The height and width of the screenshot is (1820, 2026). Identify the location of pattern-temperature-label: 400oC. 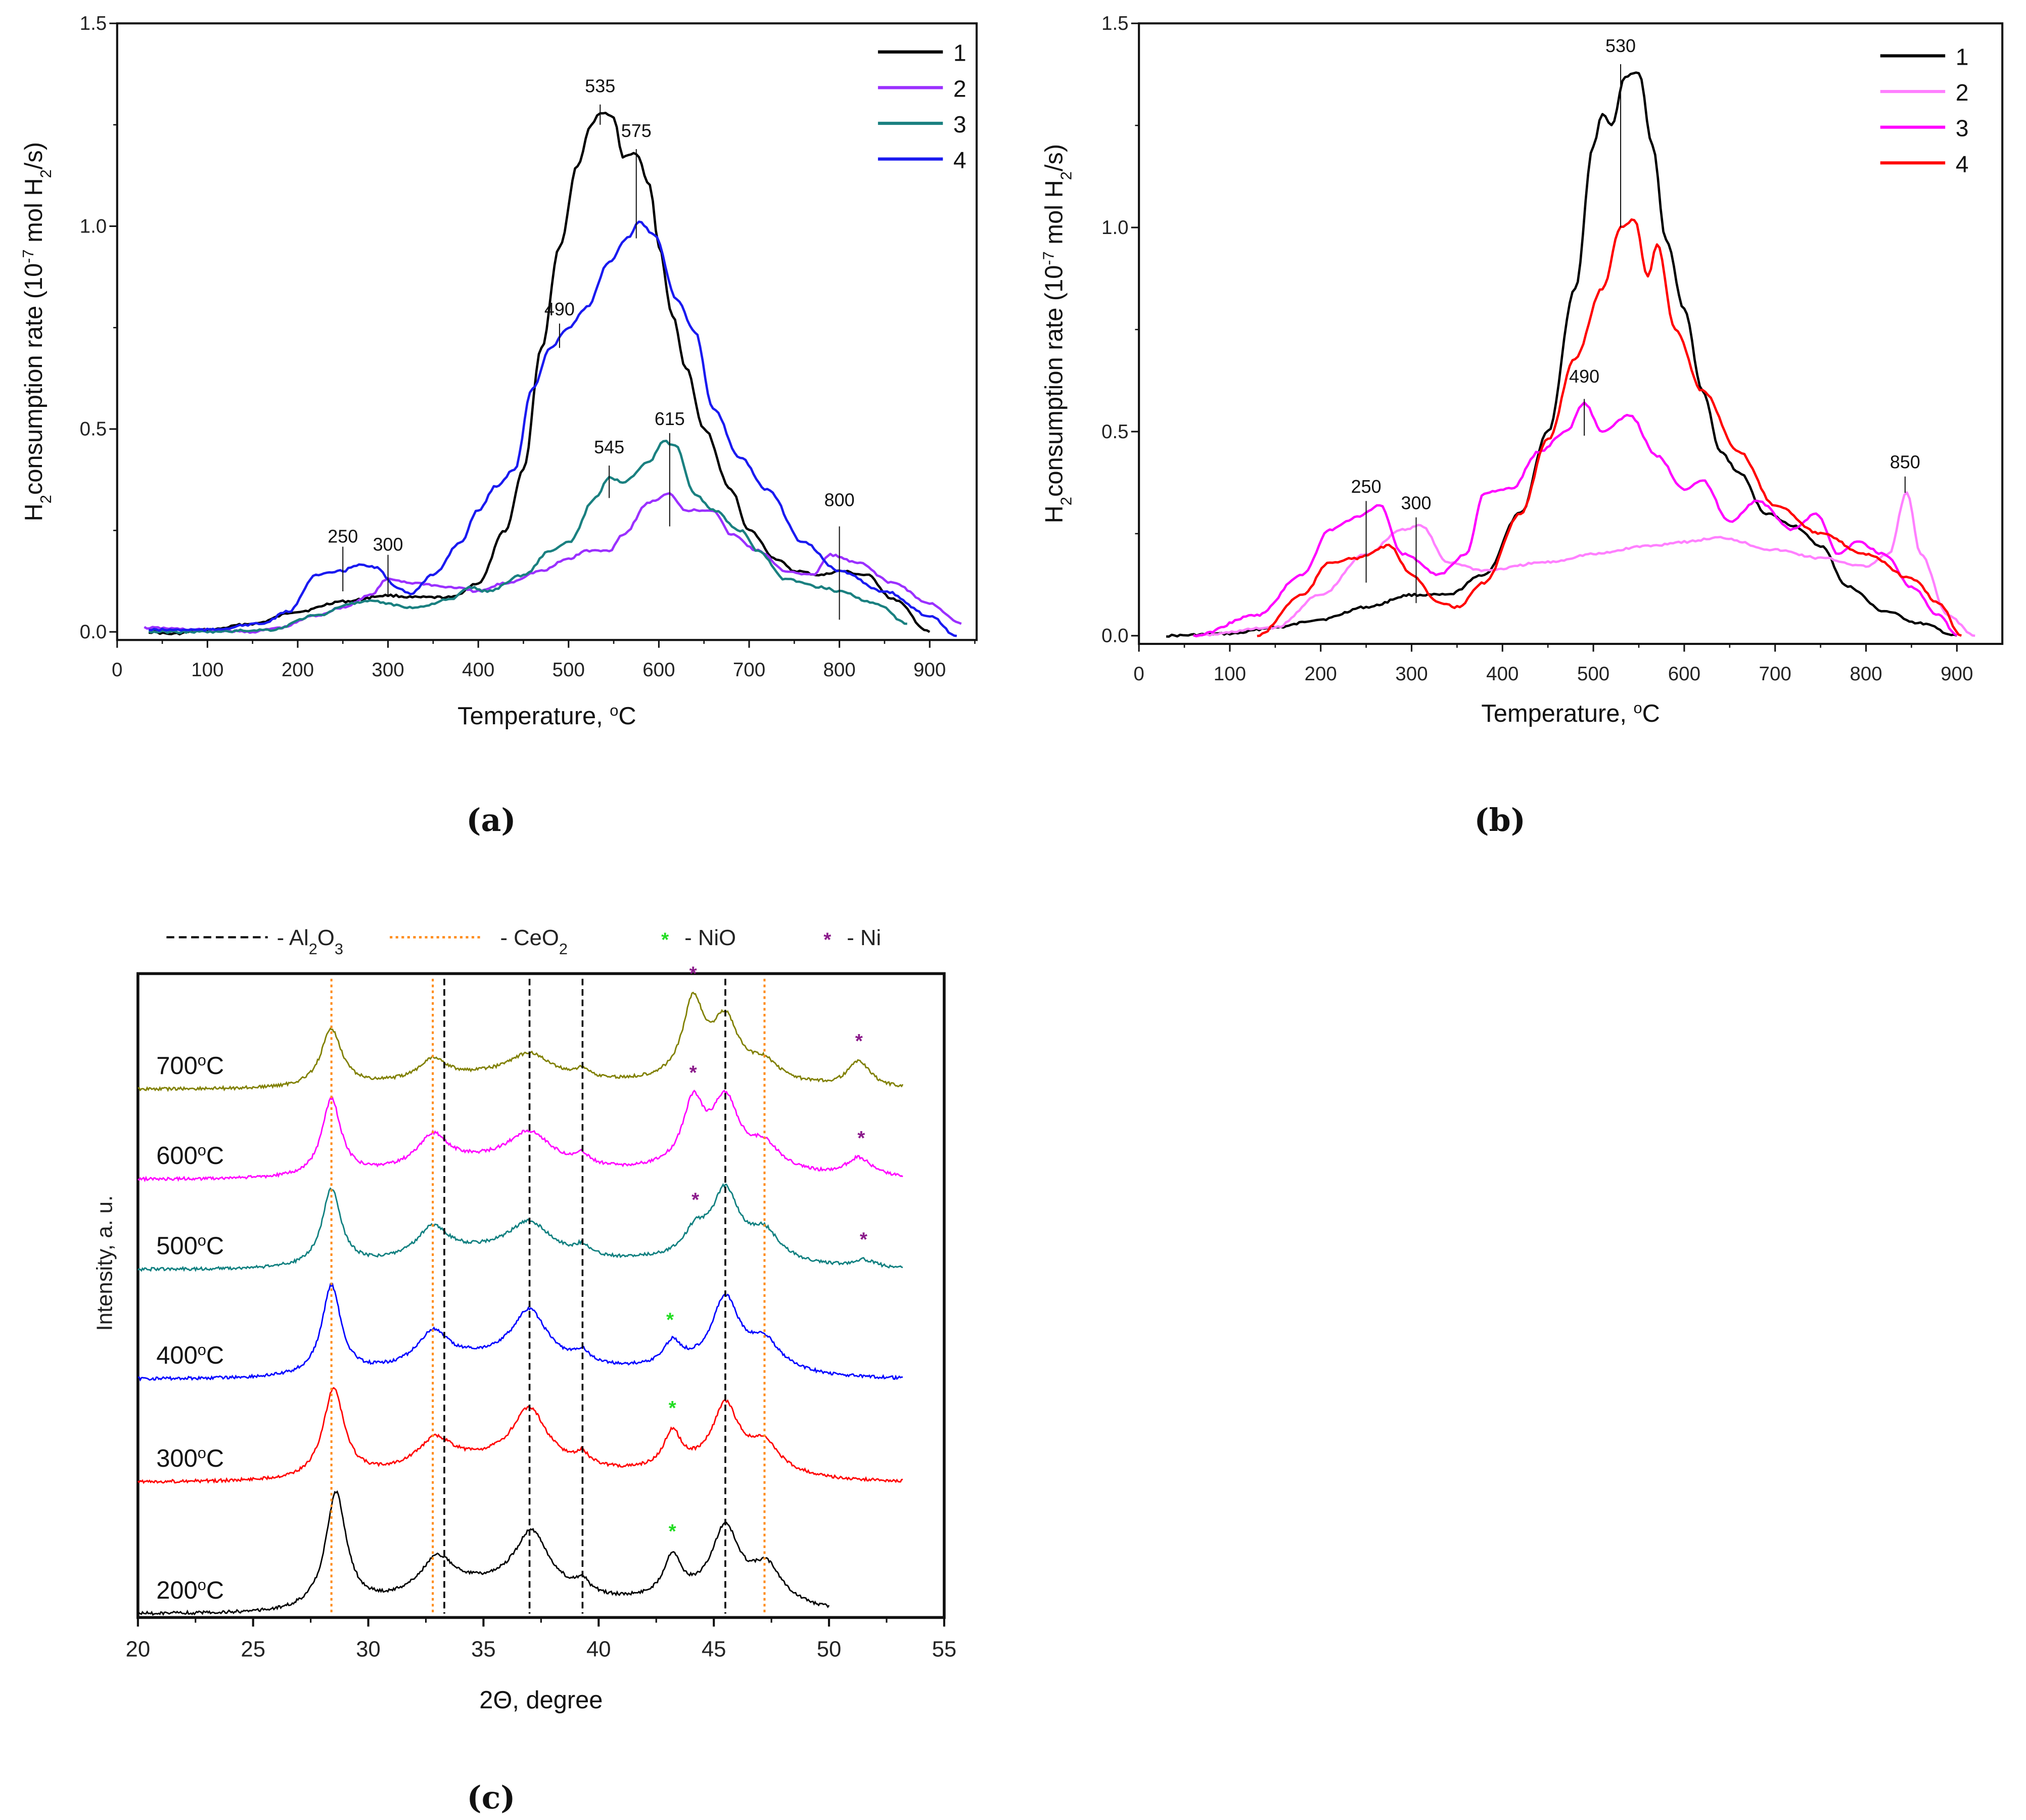
(190, 1355).